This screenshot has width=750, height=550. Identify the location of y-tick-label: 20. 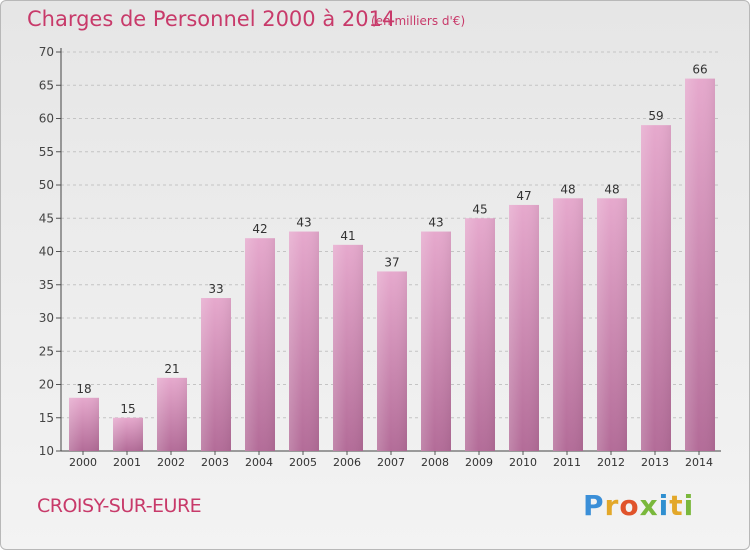
(46, 385).